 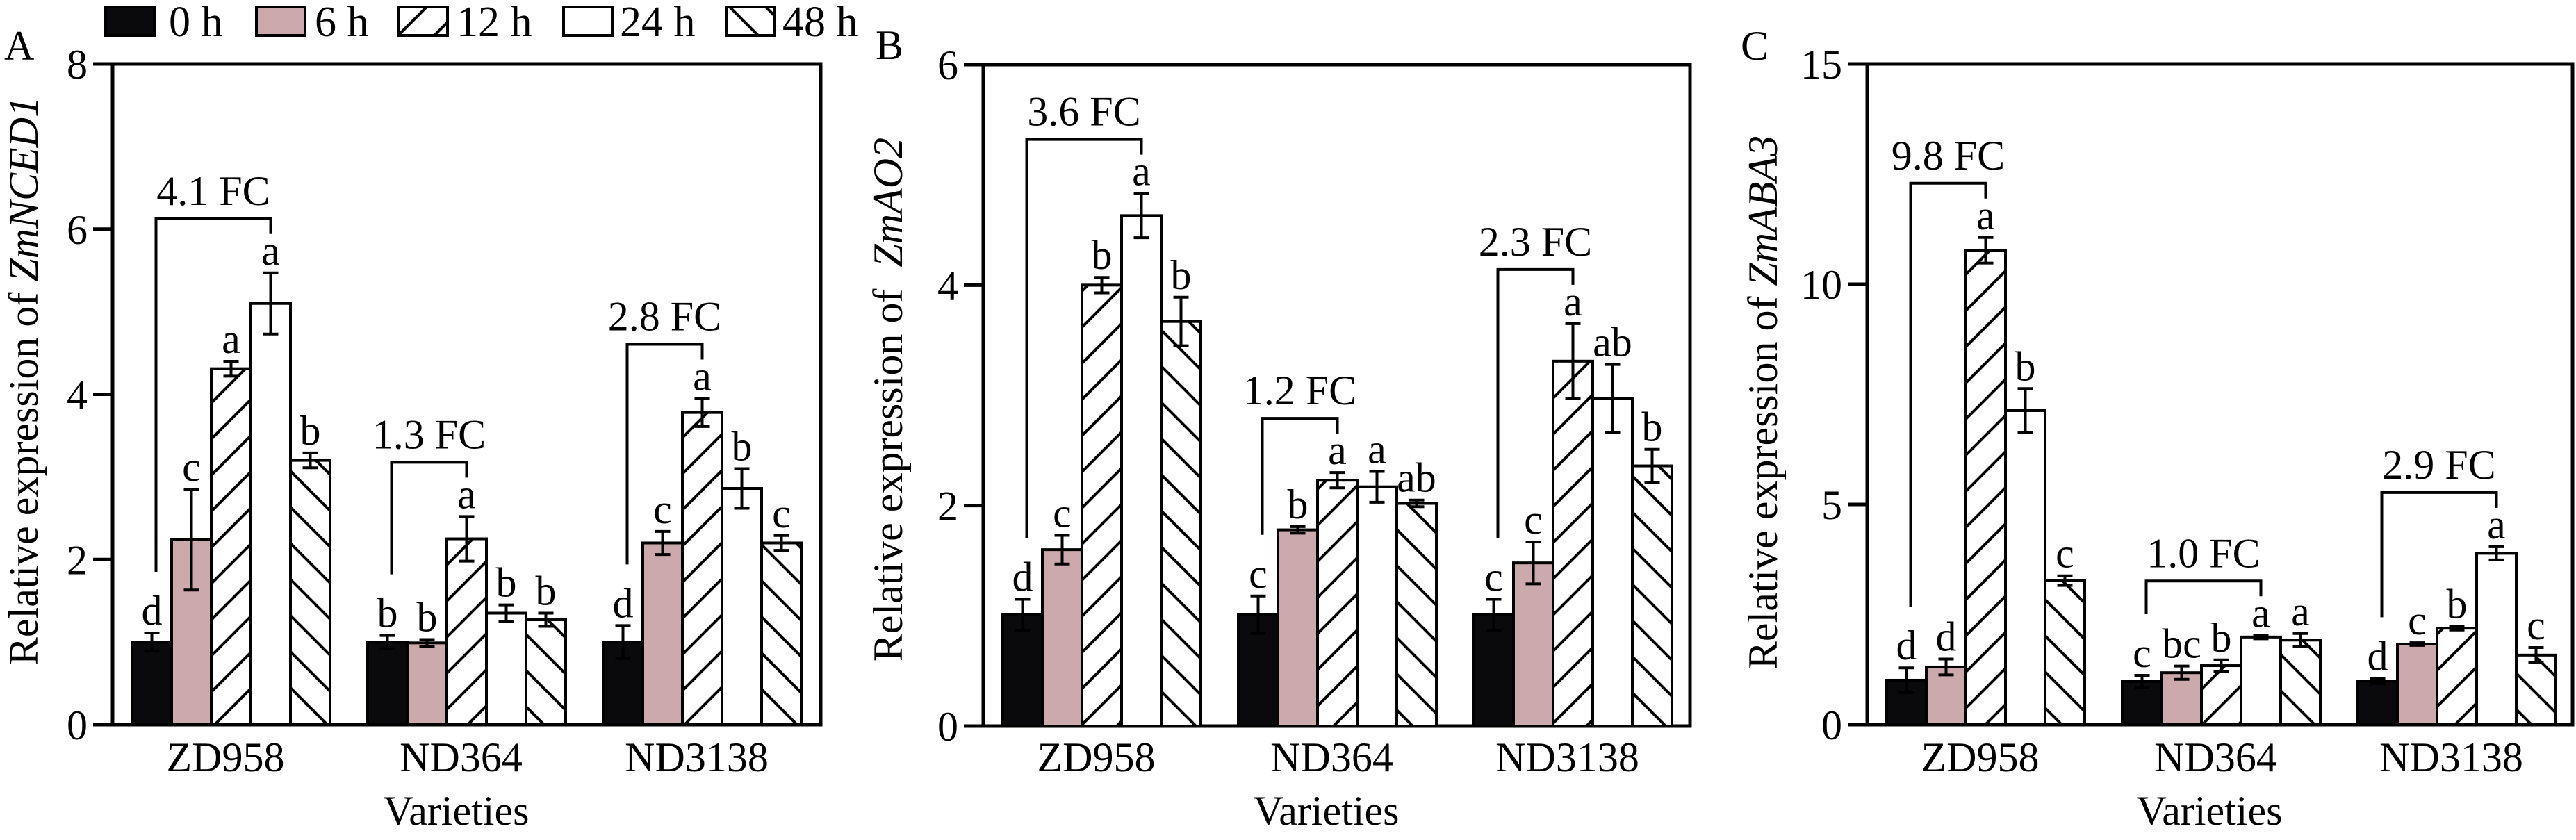 I want to click on y-axis-title: Relative expression of ZmAO2, so click(x=888, y=399).